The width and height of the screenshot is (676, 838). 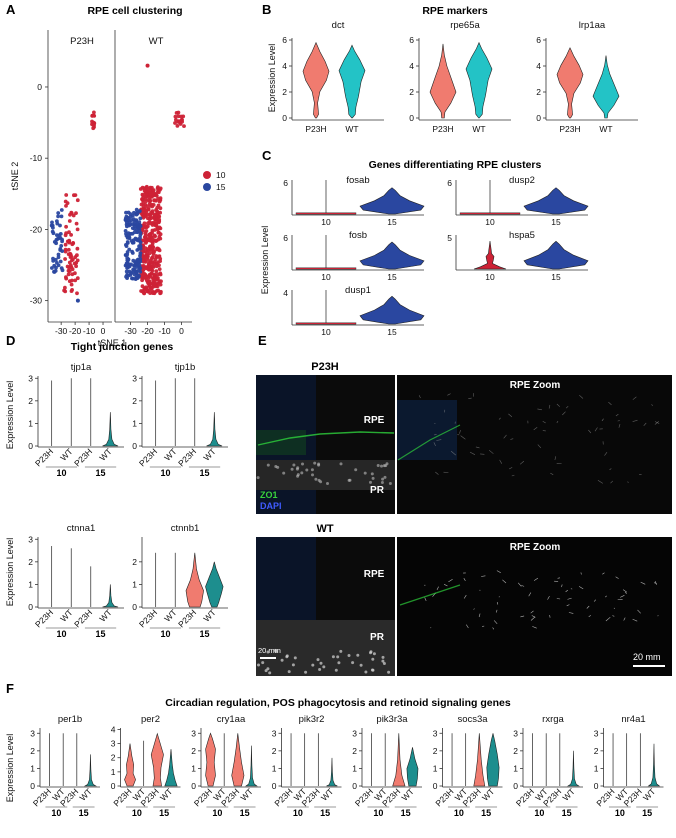 I want to click on ytick-label: 0, so click(x=30, y=607).